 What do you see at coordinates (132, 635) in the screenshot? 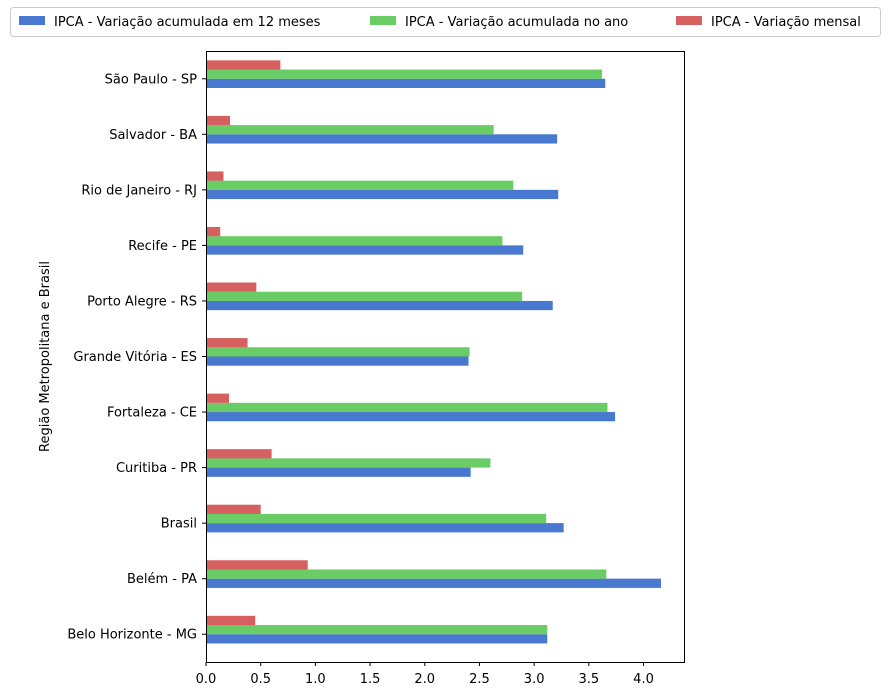
I see `y-tick-label: Belo Horizonte - MG` at bounding box center [132, 635].